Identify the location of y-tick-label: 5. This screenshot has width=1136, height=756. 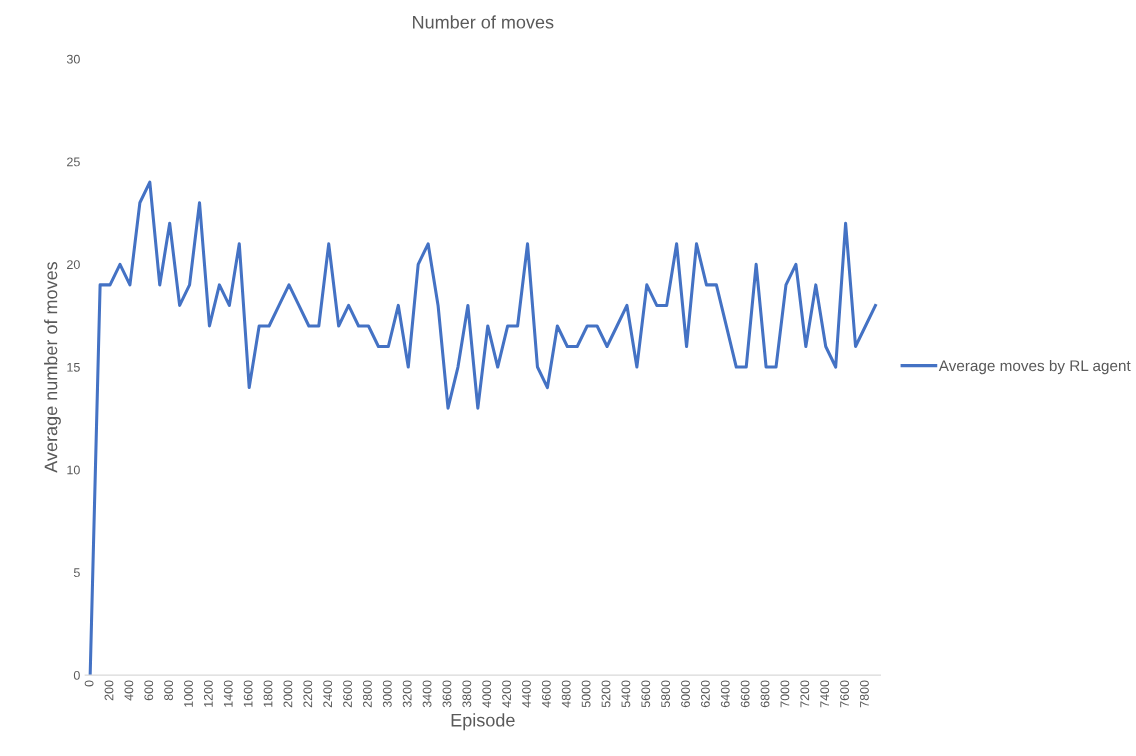
(76, 573).